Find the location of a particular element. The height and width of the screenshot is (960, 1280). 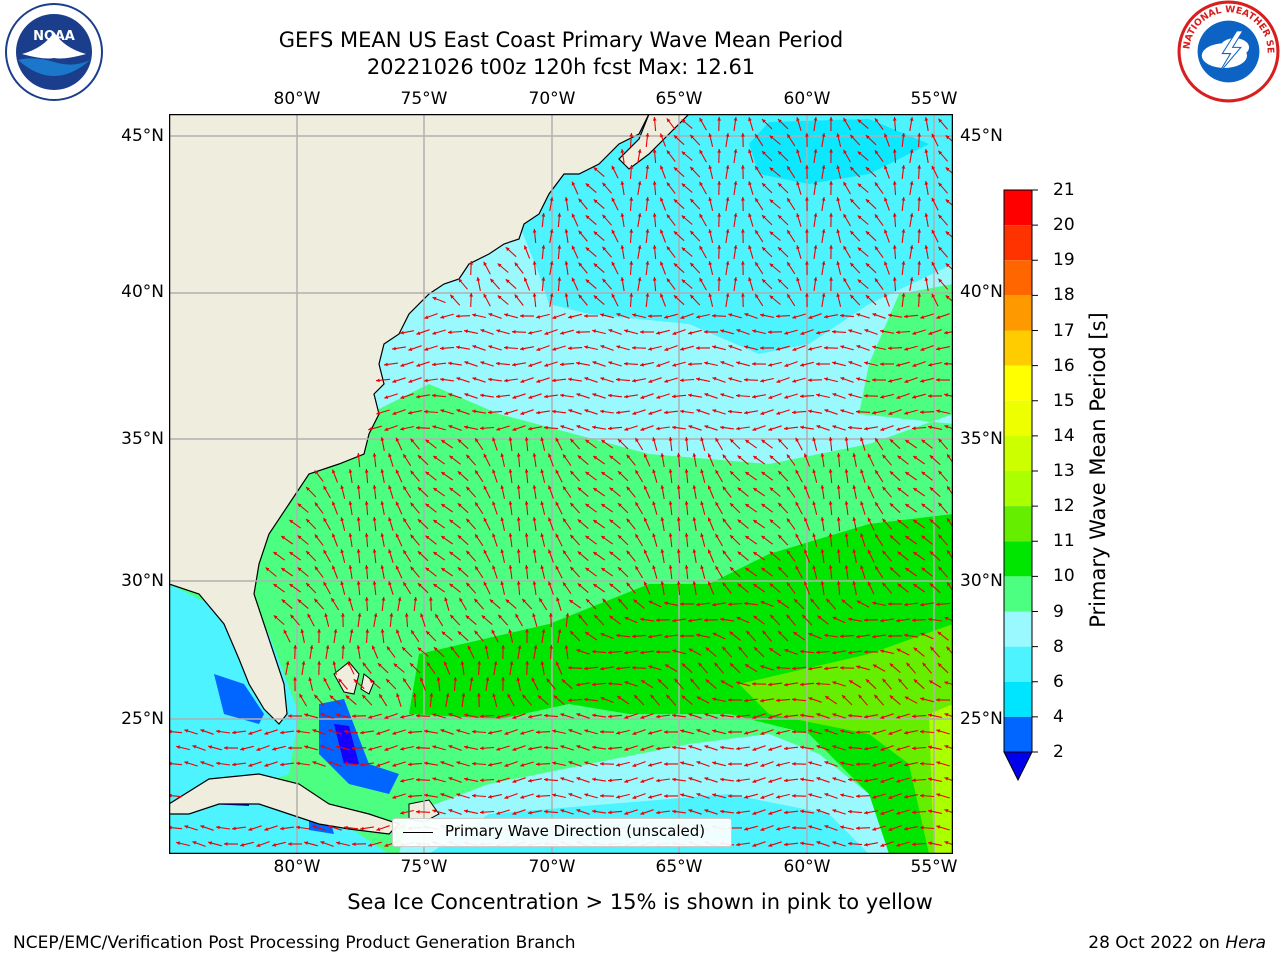

noaa-logo: NOAA is located at coordinates (54, 52).